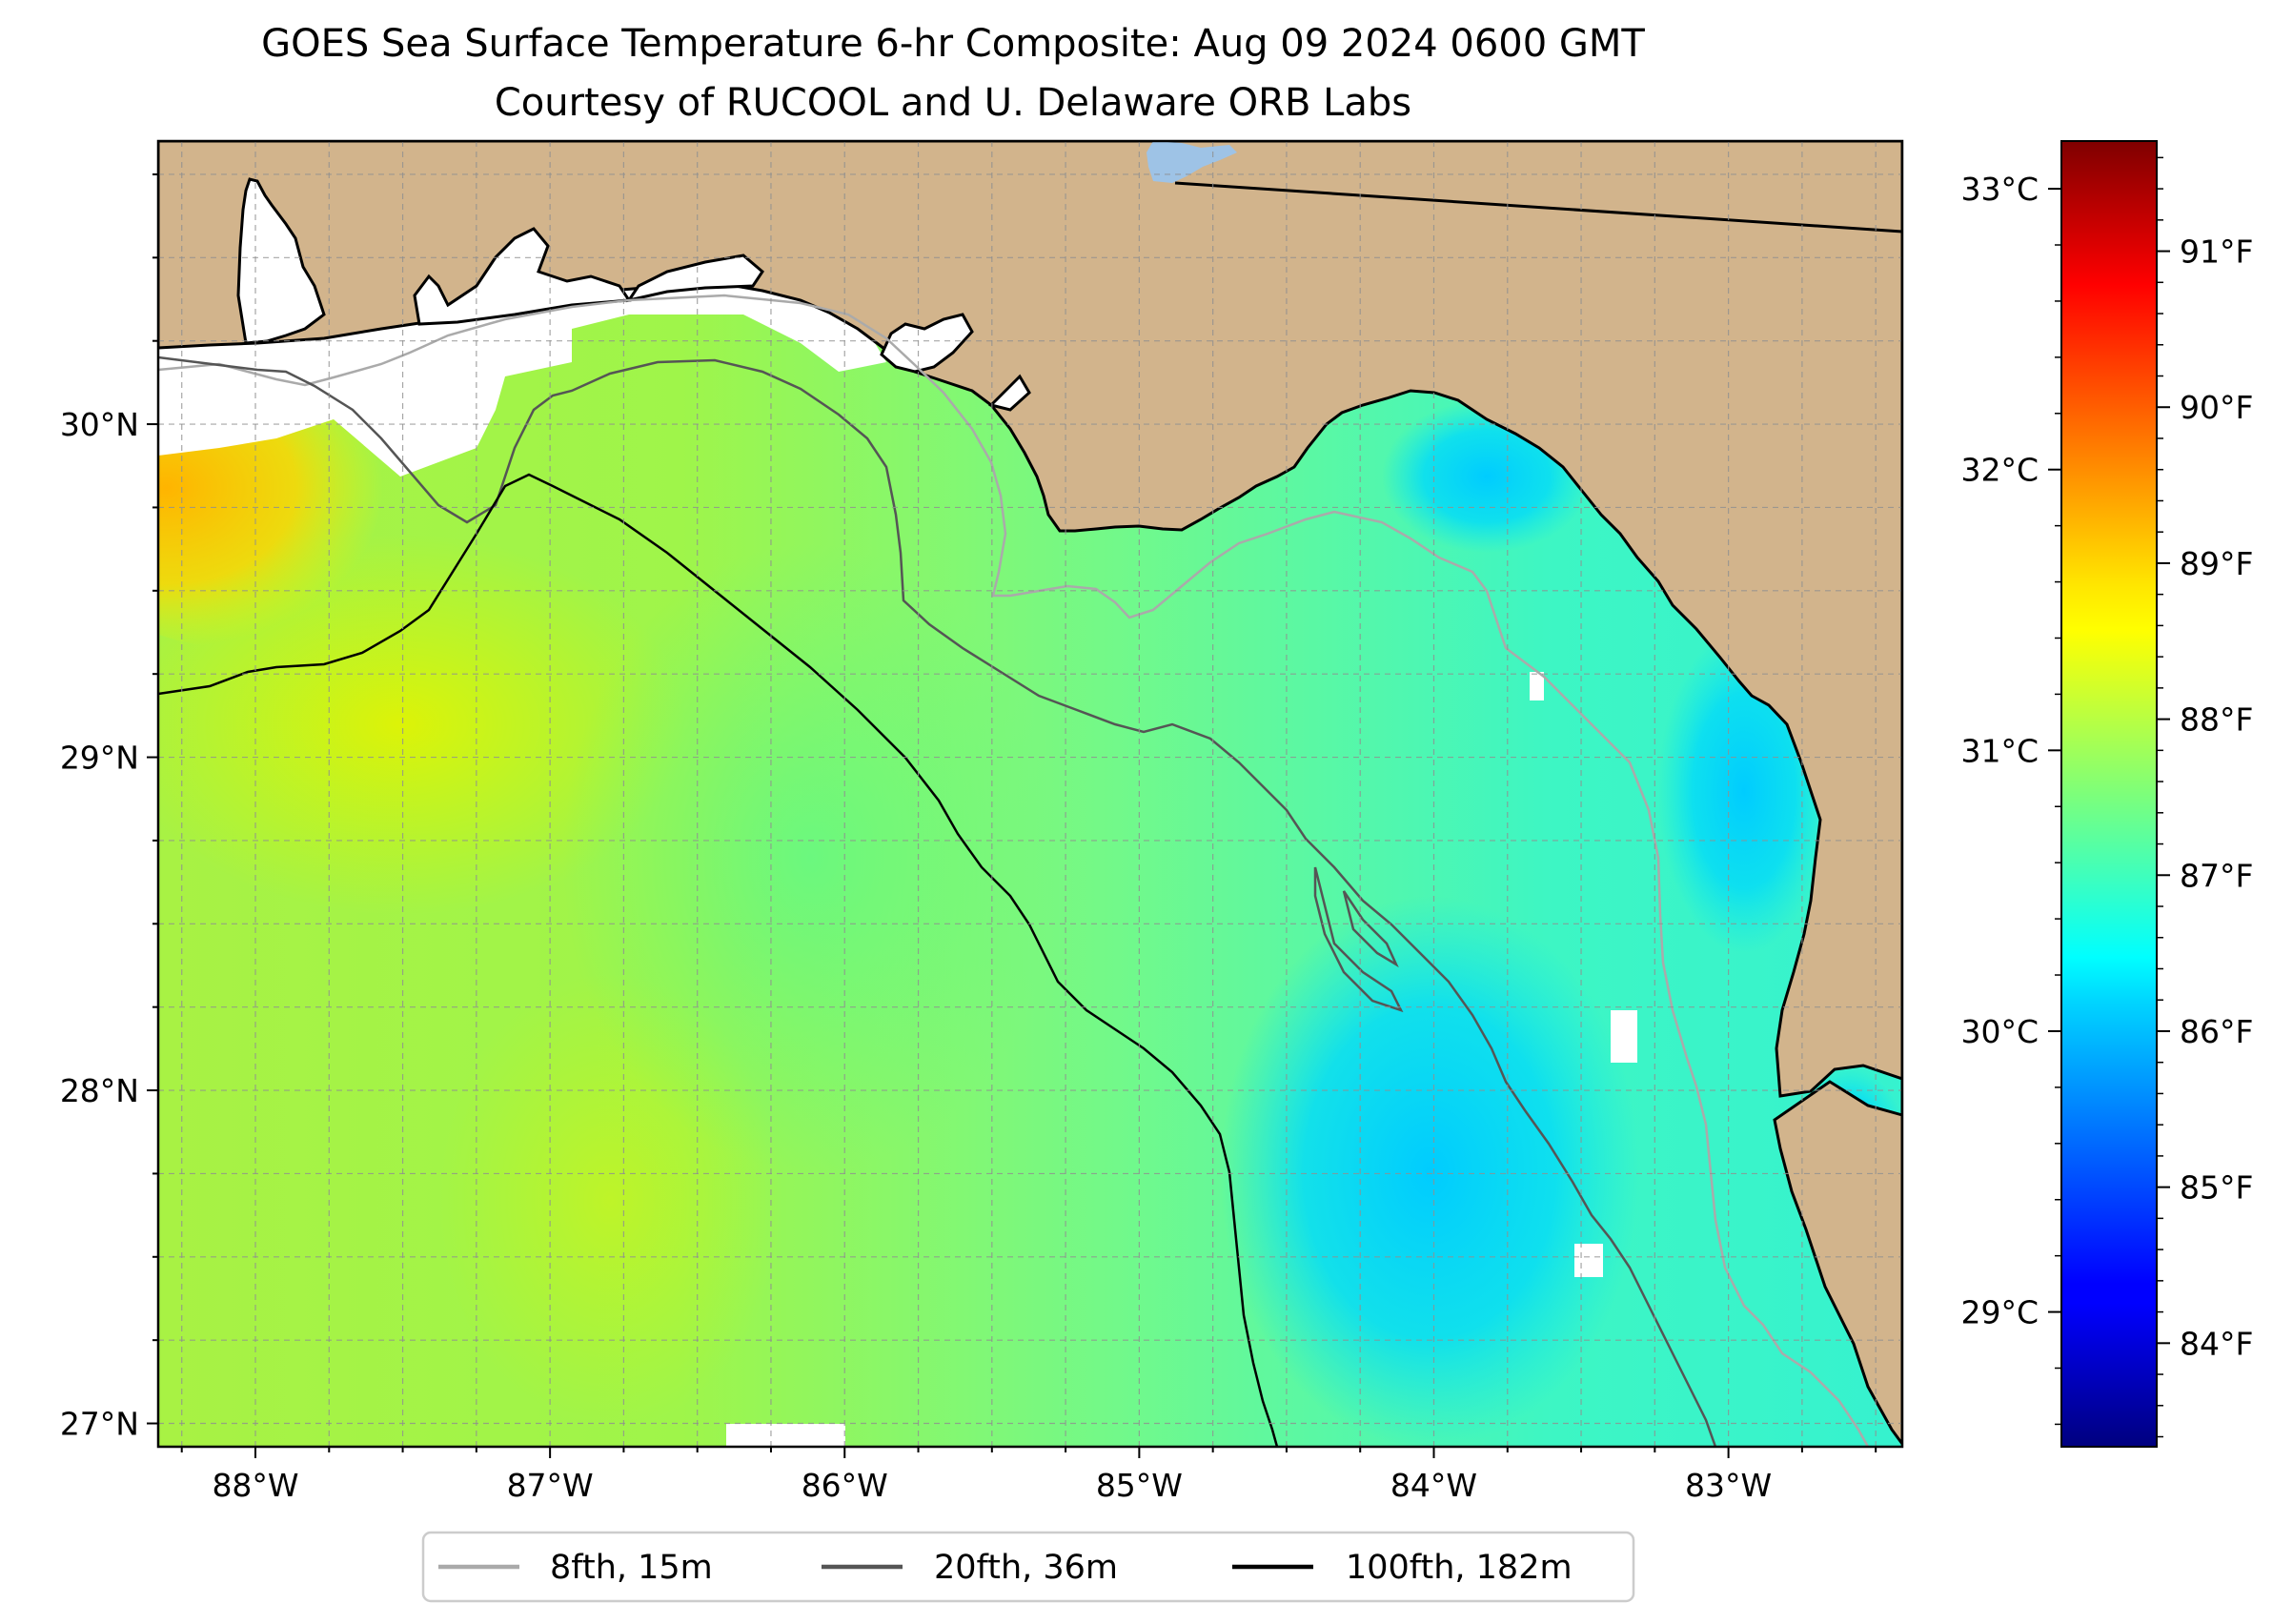 This screenshot has width=2293, height=1624. I want to click on lake-seminole, so click(1192, 162).